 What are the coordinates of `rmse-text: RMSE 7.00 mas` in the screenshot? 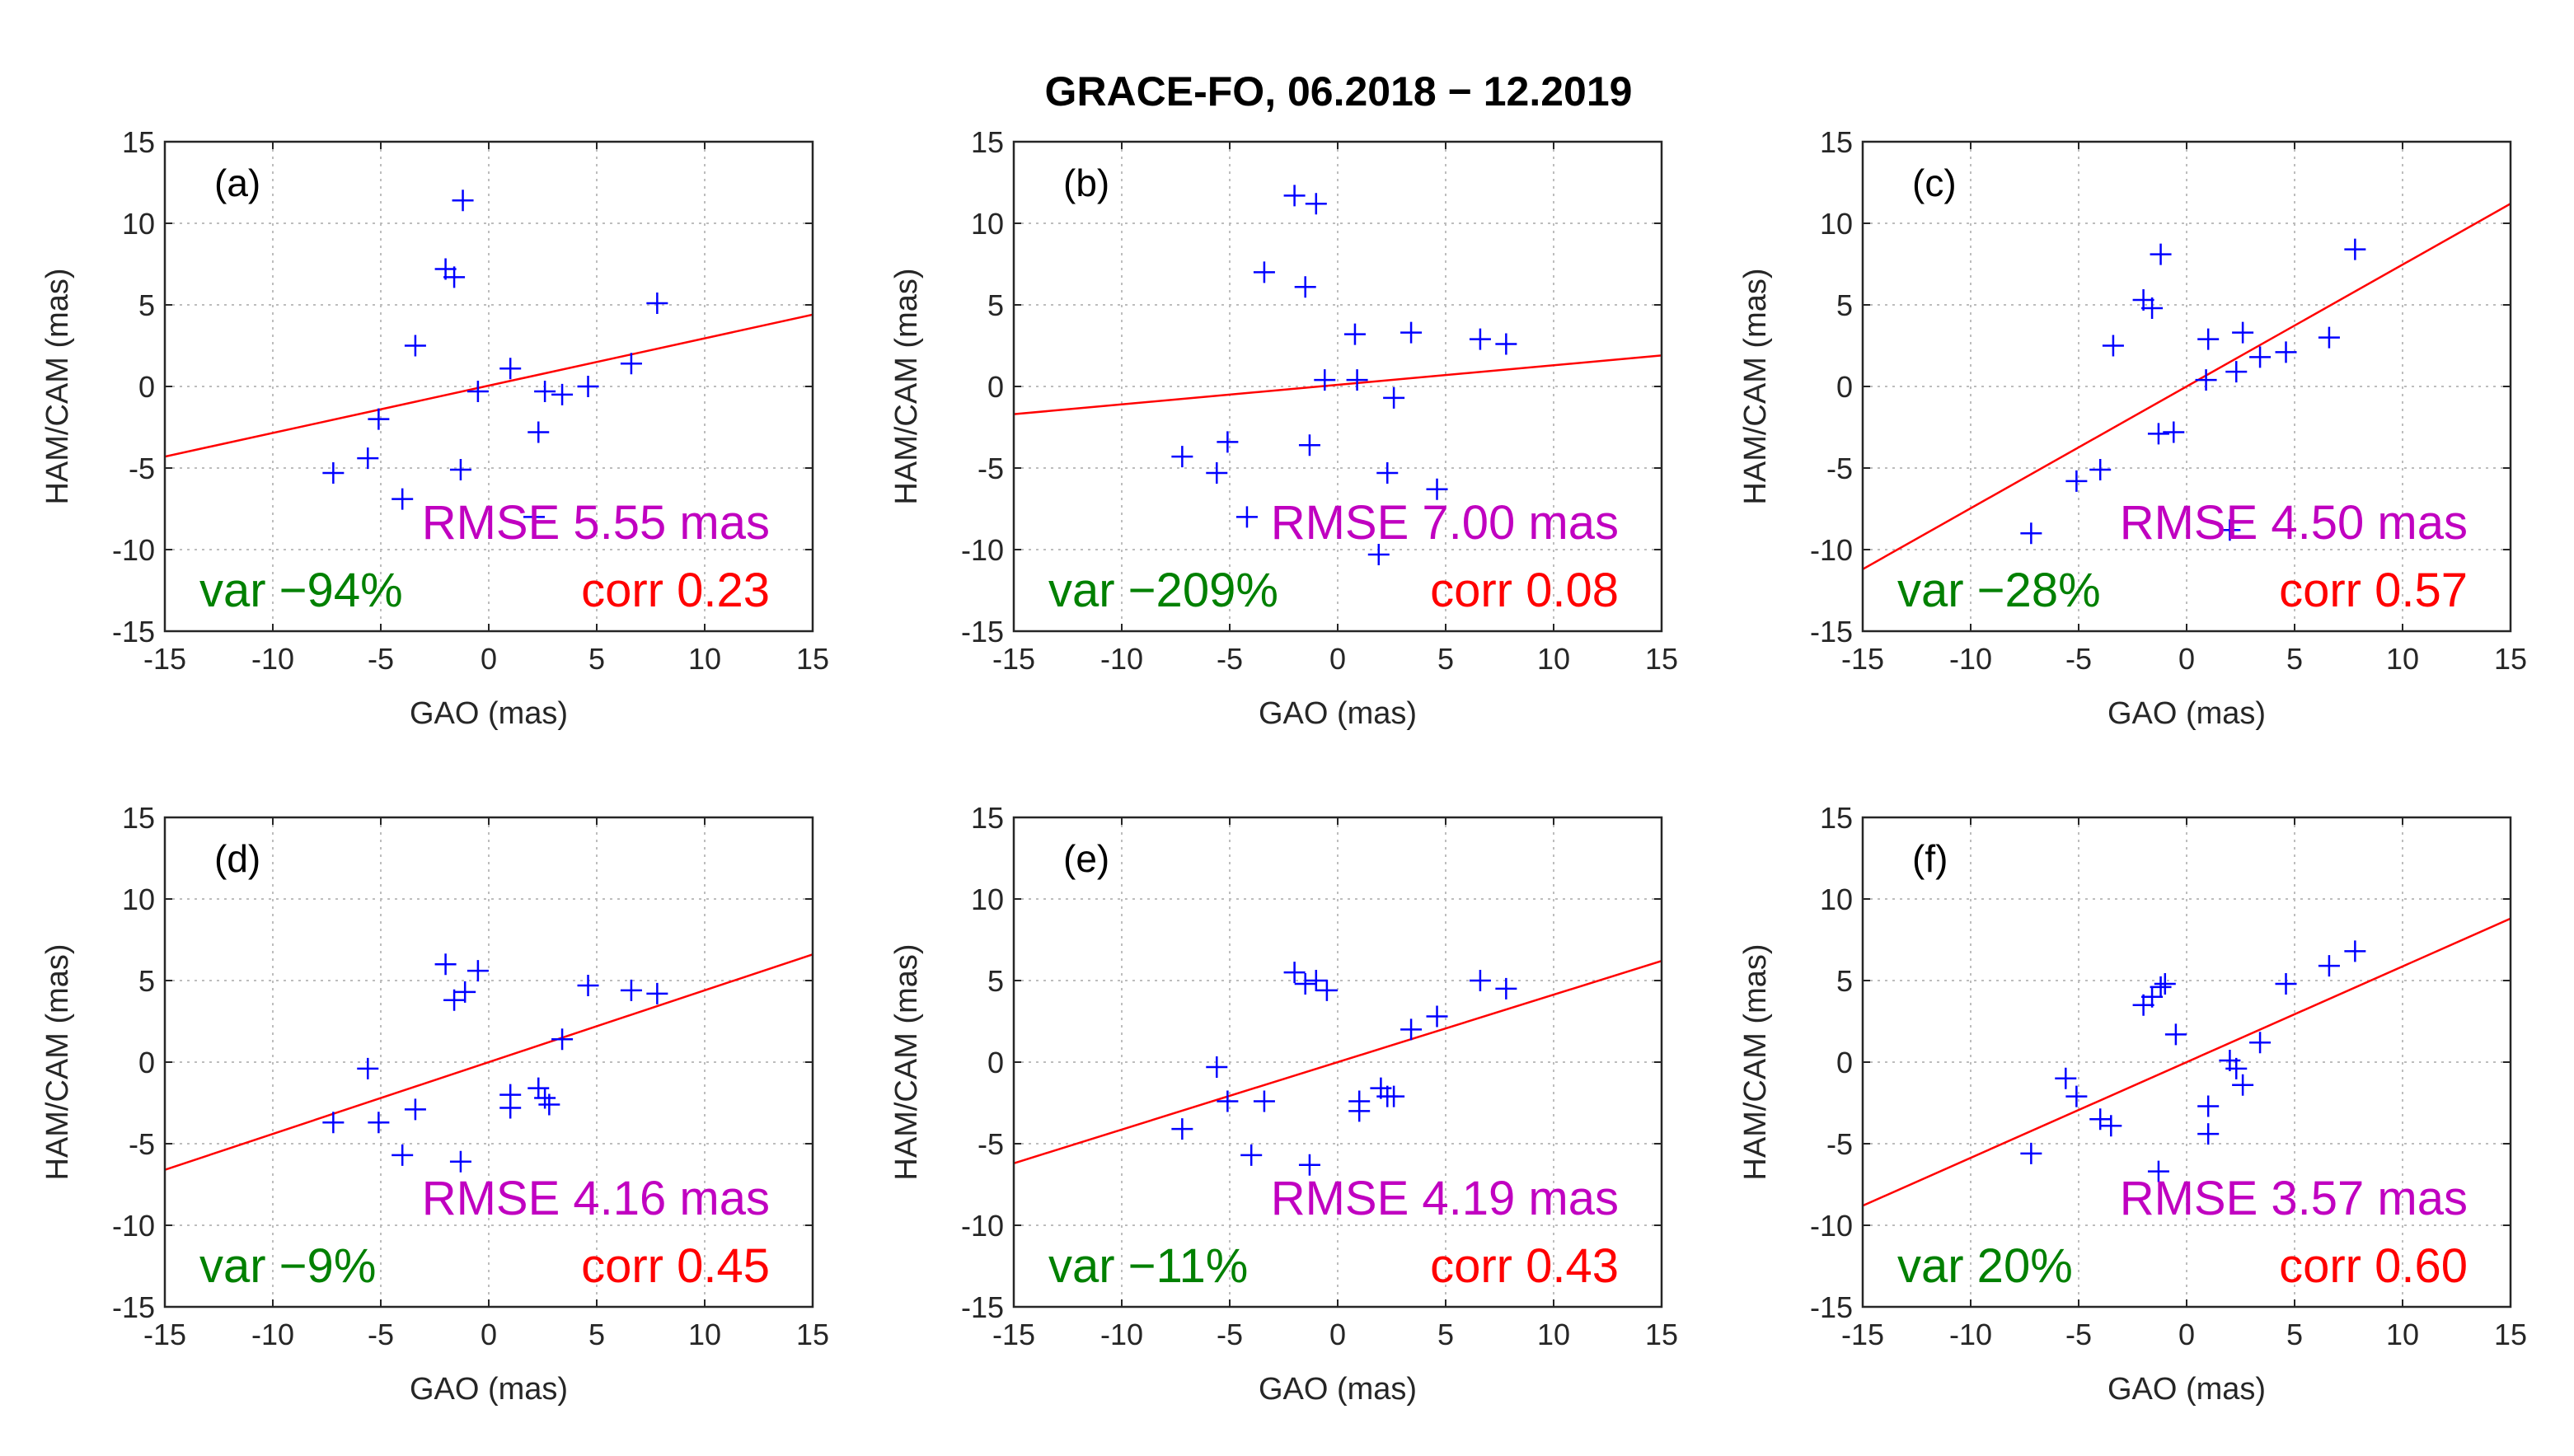 It's located at (1445, 523).